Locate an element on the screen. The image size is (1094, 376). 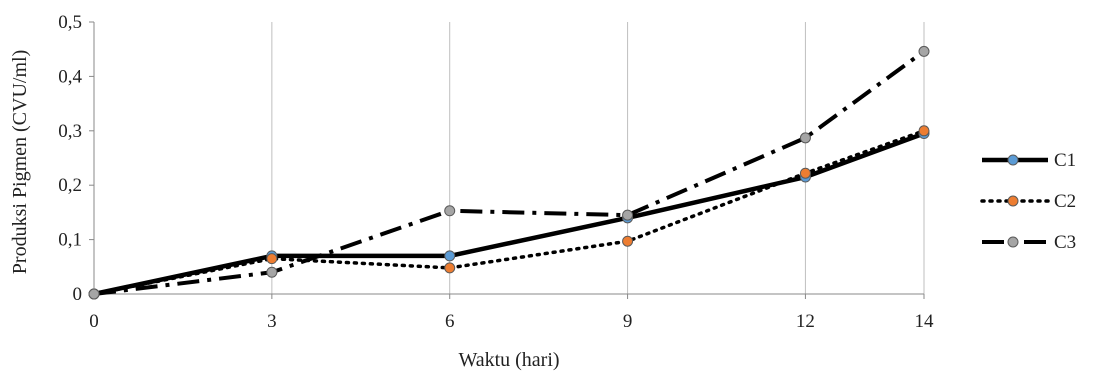
x-tick-label: 14 is located at coordinates (925, 321).